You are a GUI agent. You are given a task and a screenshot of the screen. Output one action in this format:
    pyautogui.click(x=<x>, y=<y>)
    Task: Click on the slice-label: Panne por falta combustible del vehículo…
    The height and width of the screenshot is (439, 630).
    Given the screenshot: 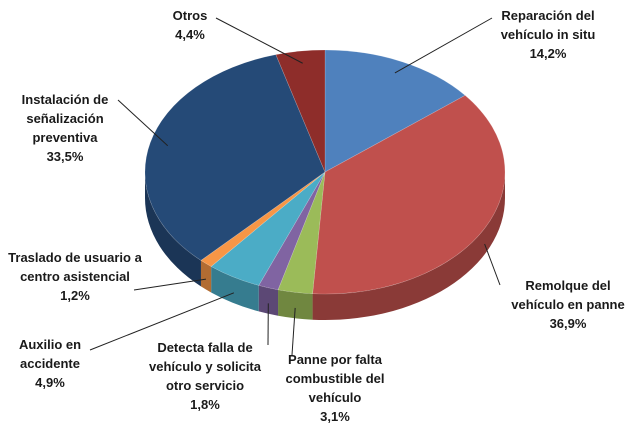 What is the action you would take?
    pyautogui.click(x=335, y=388)
    